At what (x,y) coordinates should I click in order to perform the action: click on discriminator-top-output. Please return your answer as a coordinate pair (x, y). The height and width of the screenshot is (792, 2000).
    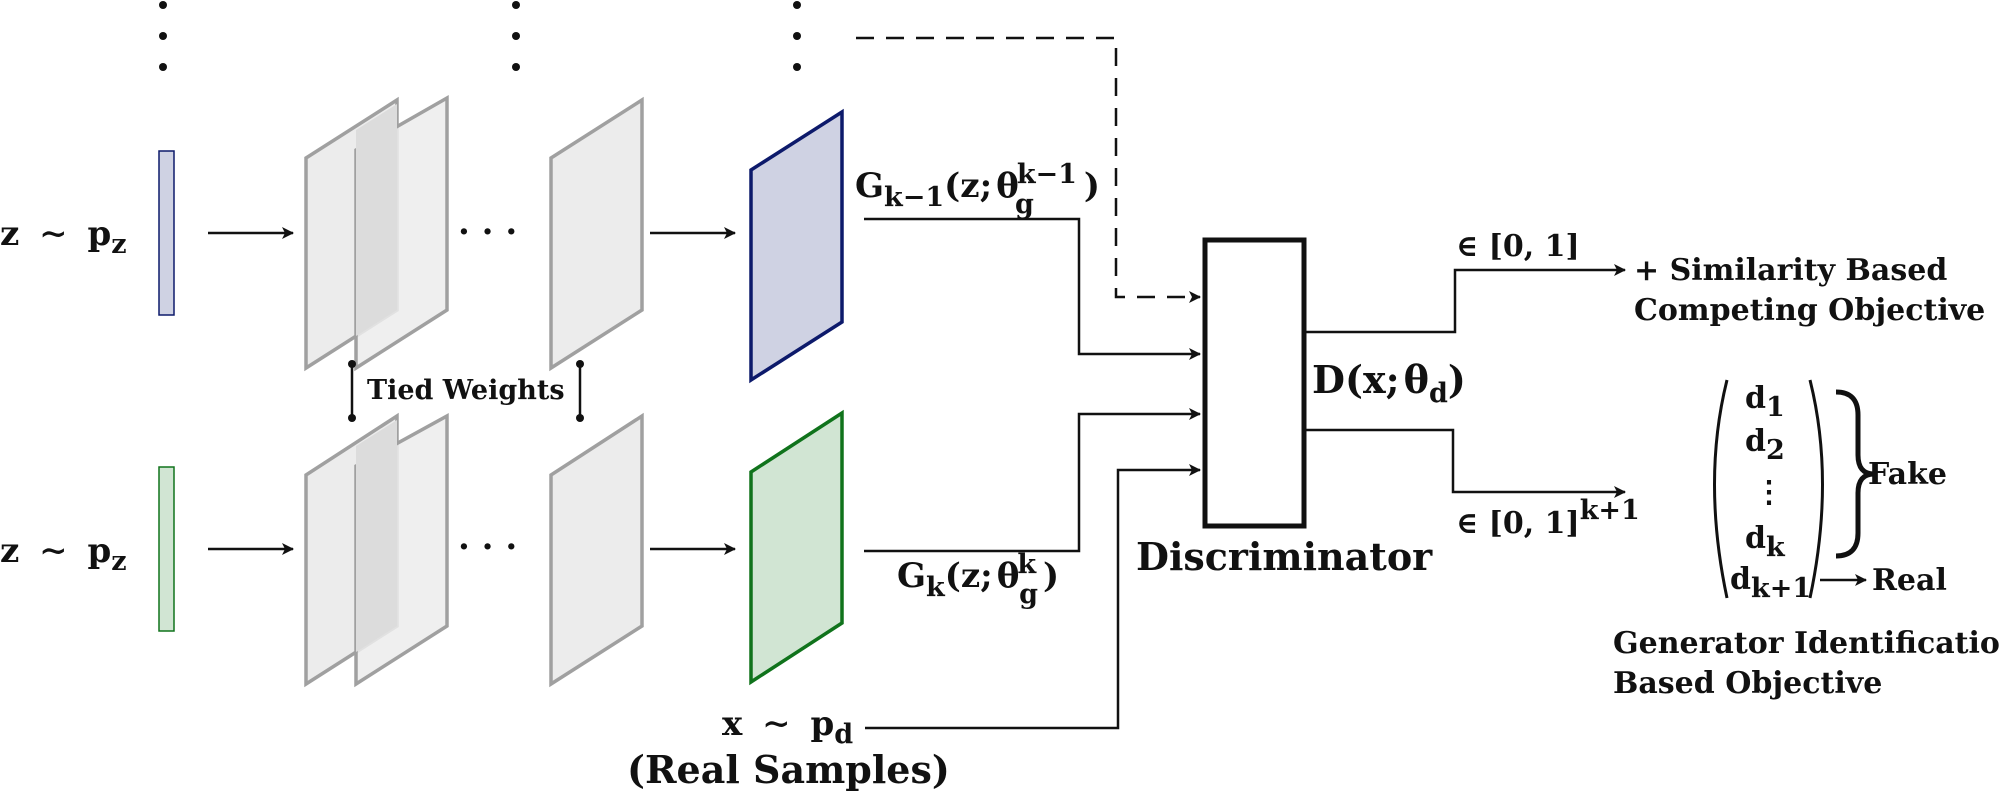
    Looking at the image, I should click on (1464, 301).